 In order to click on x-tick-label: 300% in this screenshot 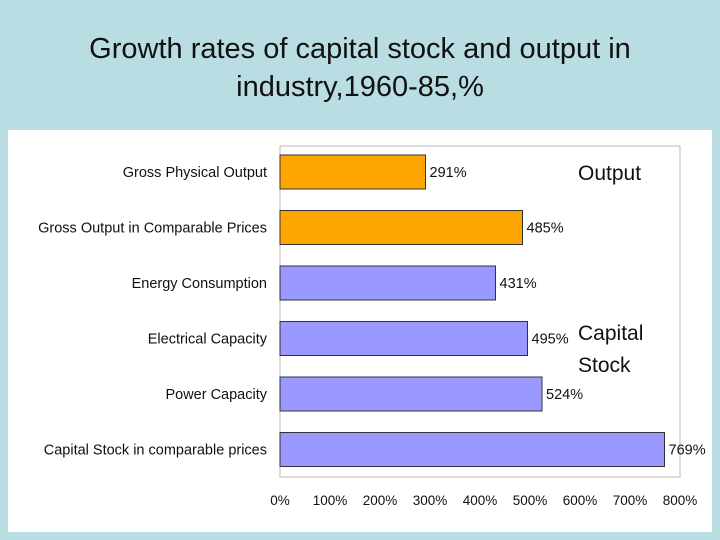, I will do `click(430, 500)`.